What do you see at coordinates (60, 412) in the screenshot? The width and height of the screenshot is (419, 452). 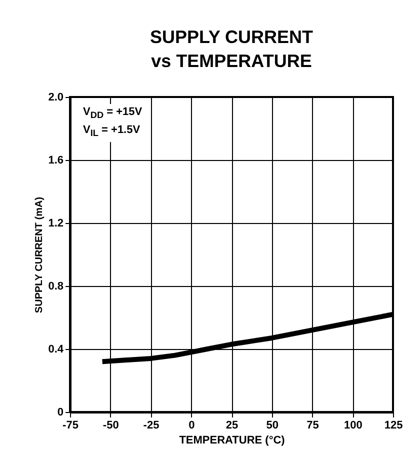 I see `y-tick-label: 0` at bounding box center [60, 412].